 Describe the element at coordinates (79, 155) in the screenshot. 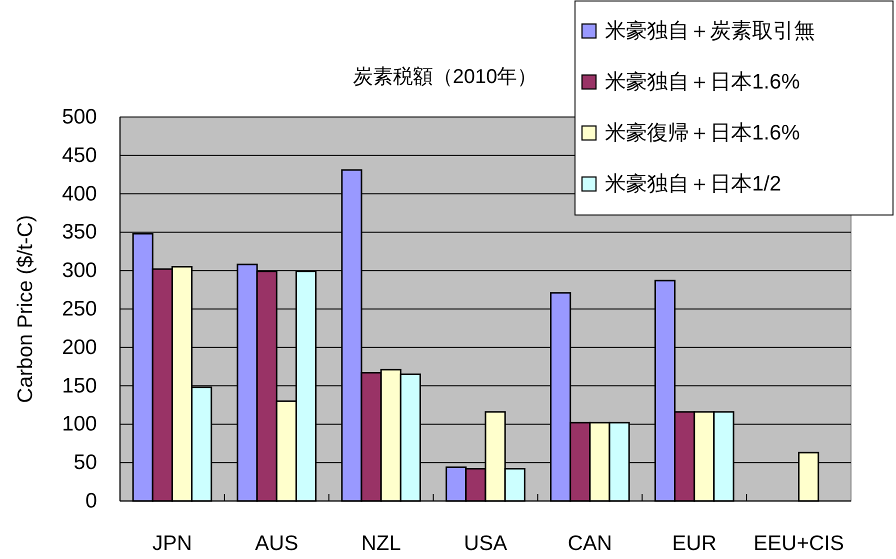

I see `y-tick-label: 450` at that location.